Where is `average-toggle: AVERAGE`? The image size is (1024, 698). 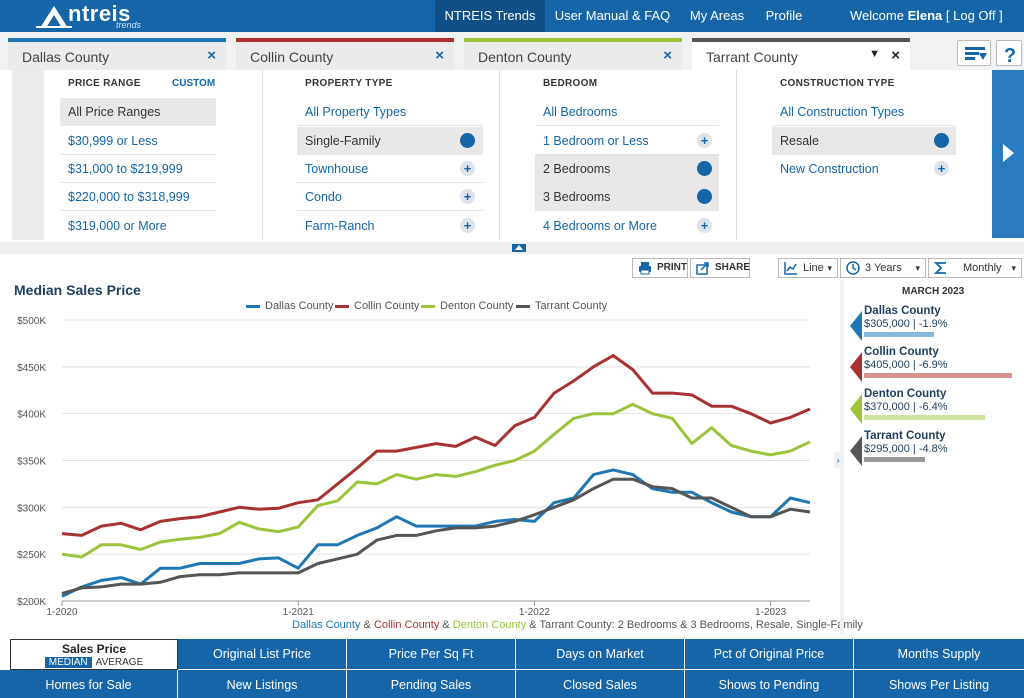 average-toggle: AVERAGE is located at coordinates (119, 662).